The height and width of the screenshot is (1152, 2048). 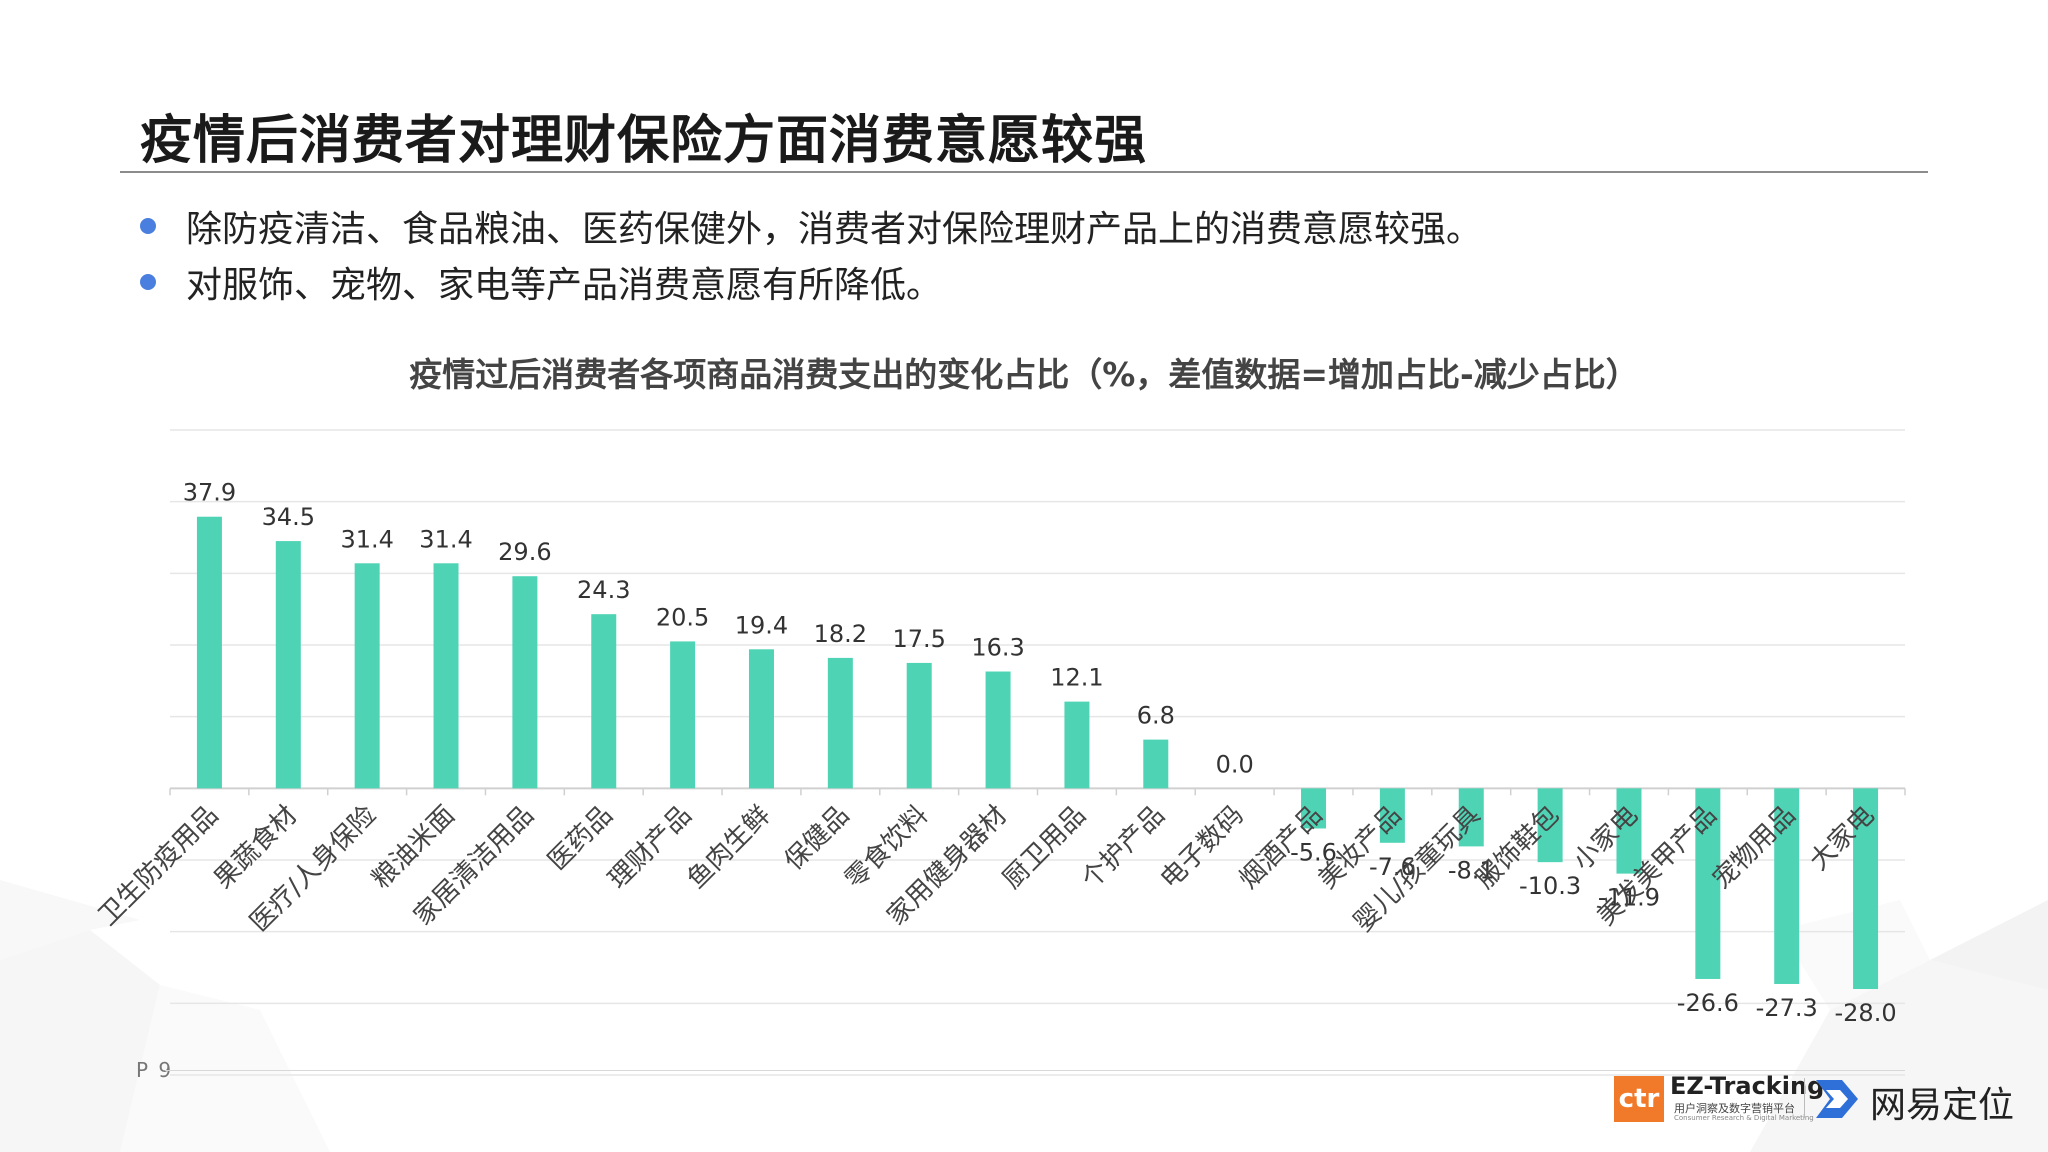 I want to click on data-label: 17.5, so click(x=918, y=639).